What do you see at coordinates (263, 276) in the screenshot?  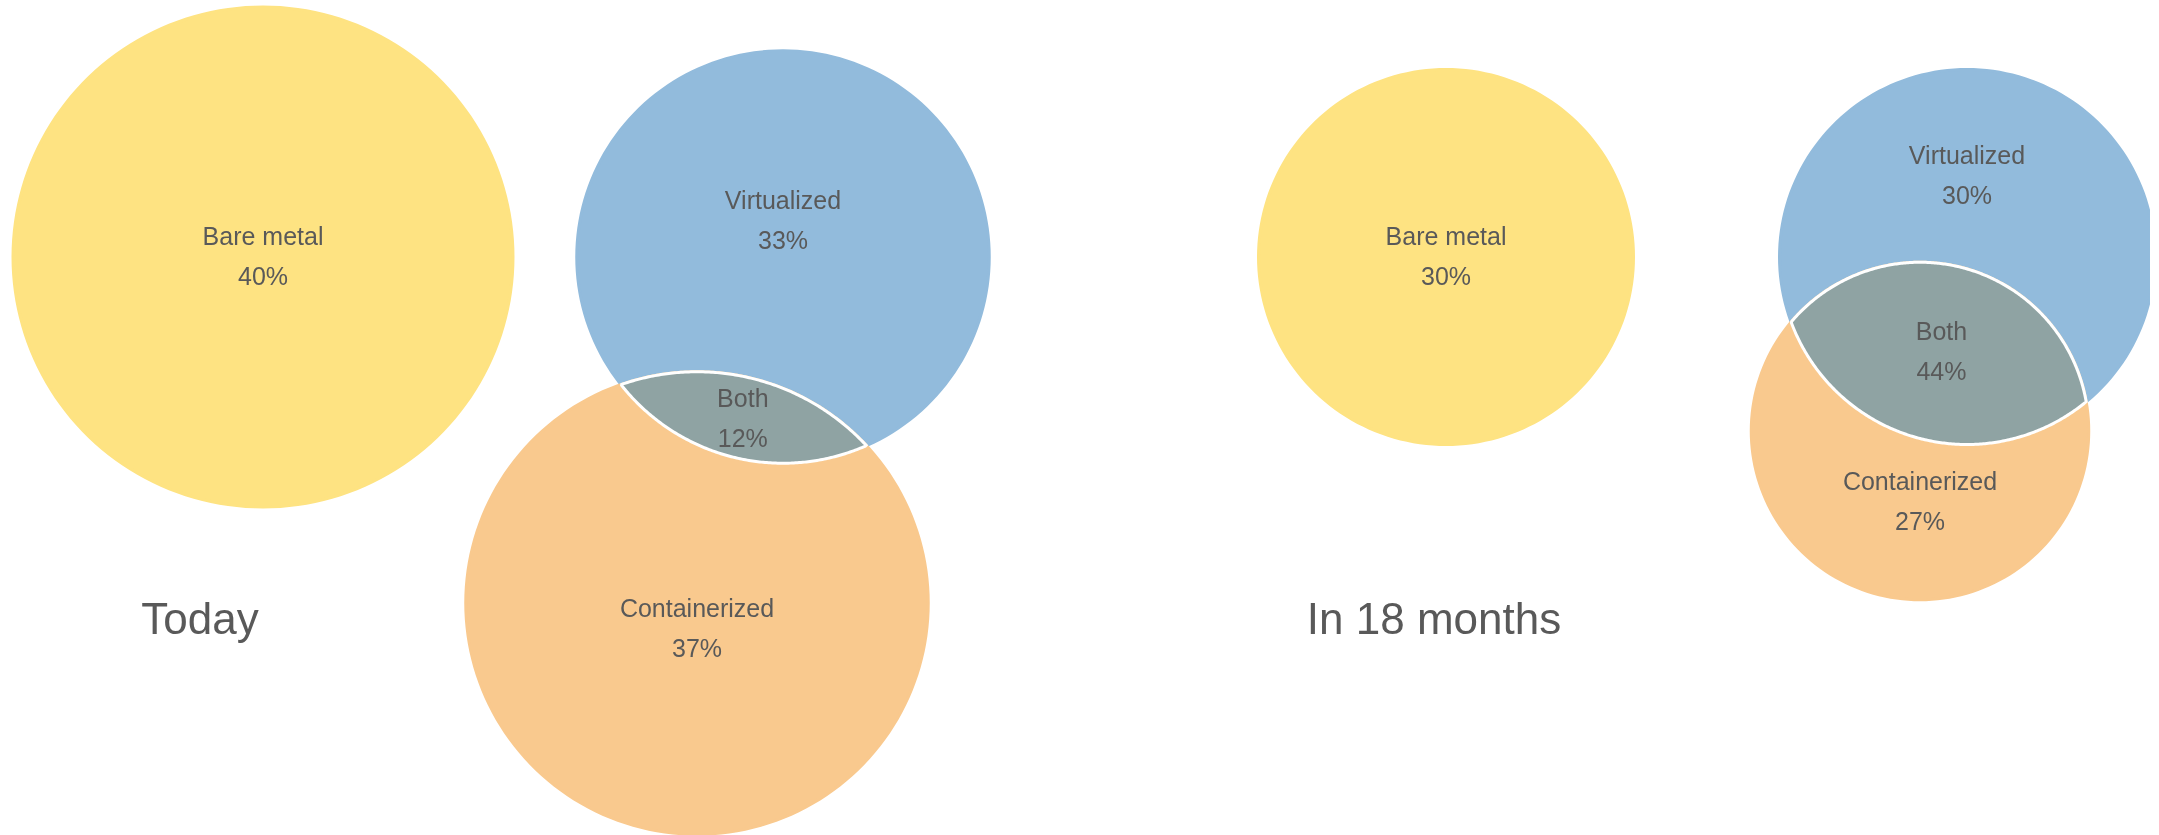 I see `data-label: 40%` at bounding box center [263, 276].